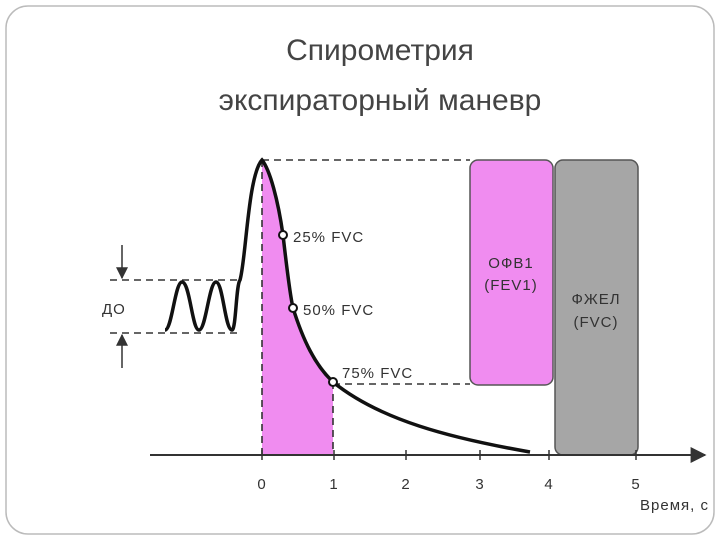  What do you see at coordinates (333, 484) in the screenshot?
I see `tick-label: 1` at bounding box center [333, 484].